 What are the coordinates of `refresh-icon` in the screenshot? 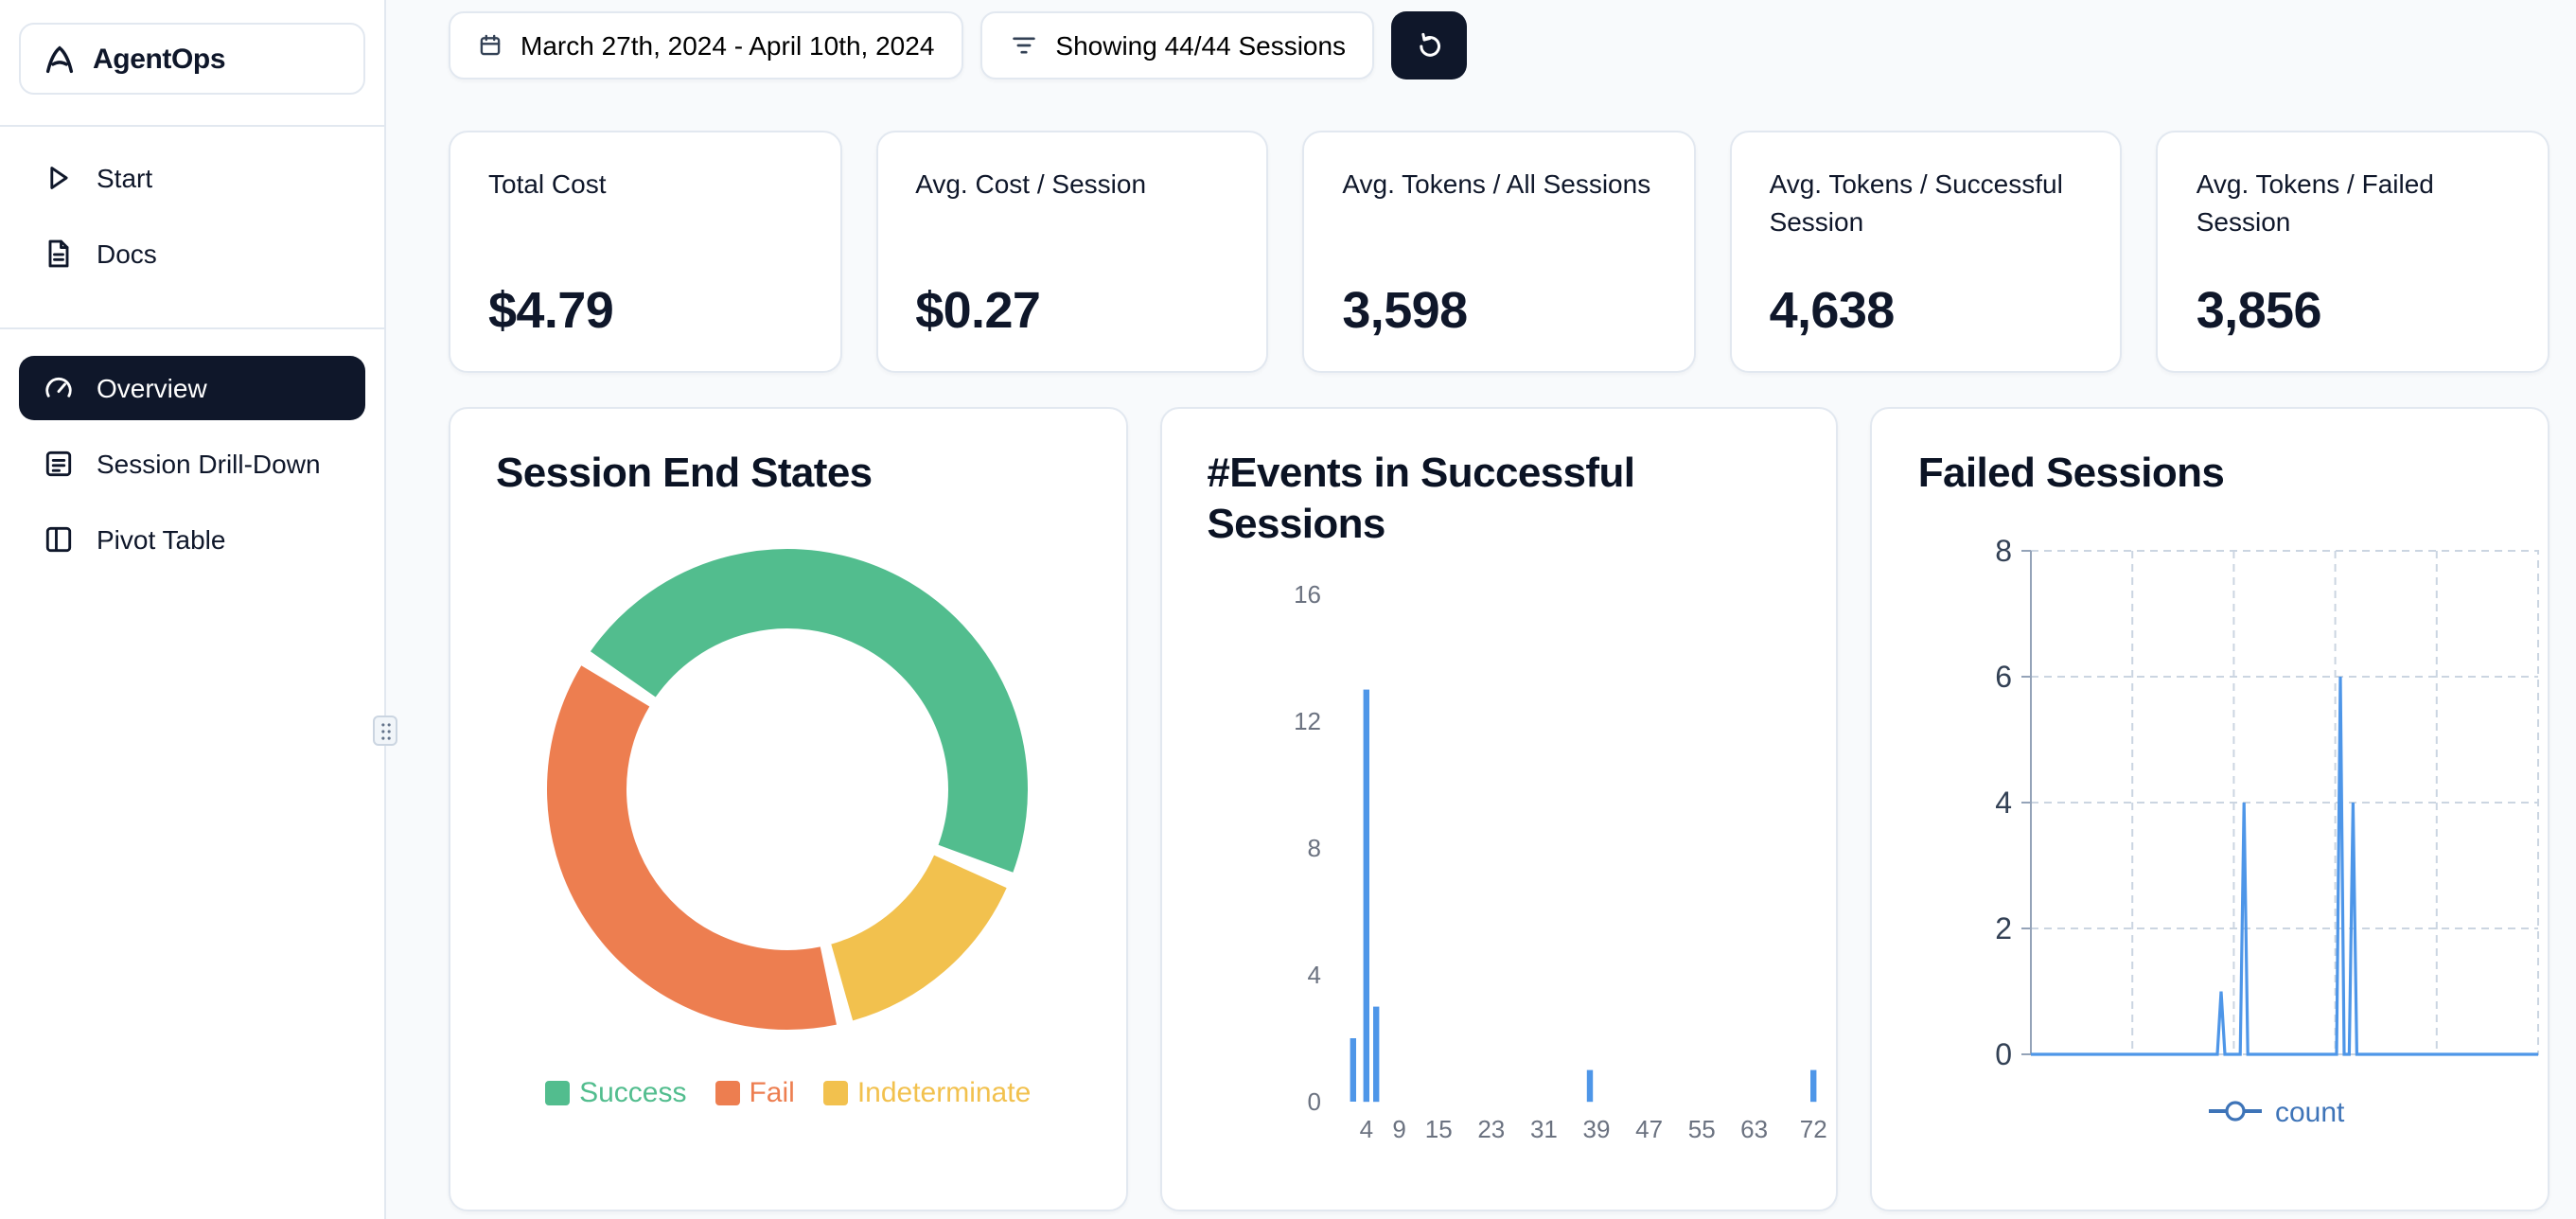 It's located at (1429, 45).